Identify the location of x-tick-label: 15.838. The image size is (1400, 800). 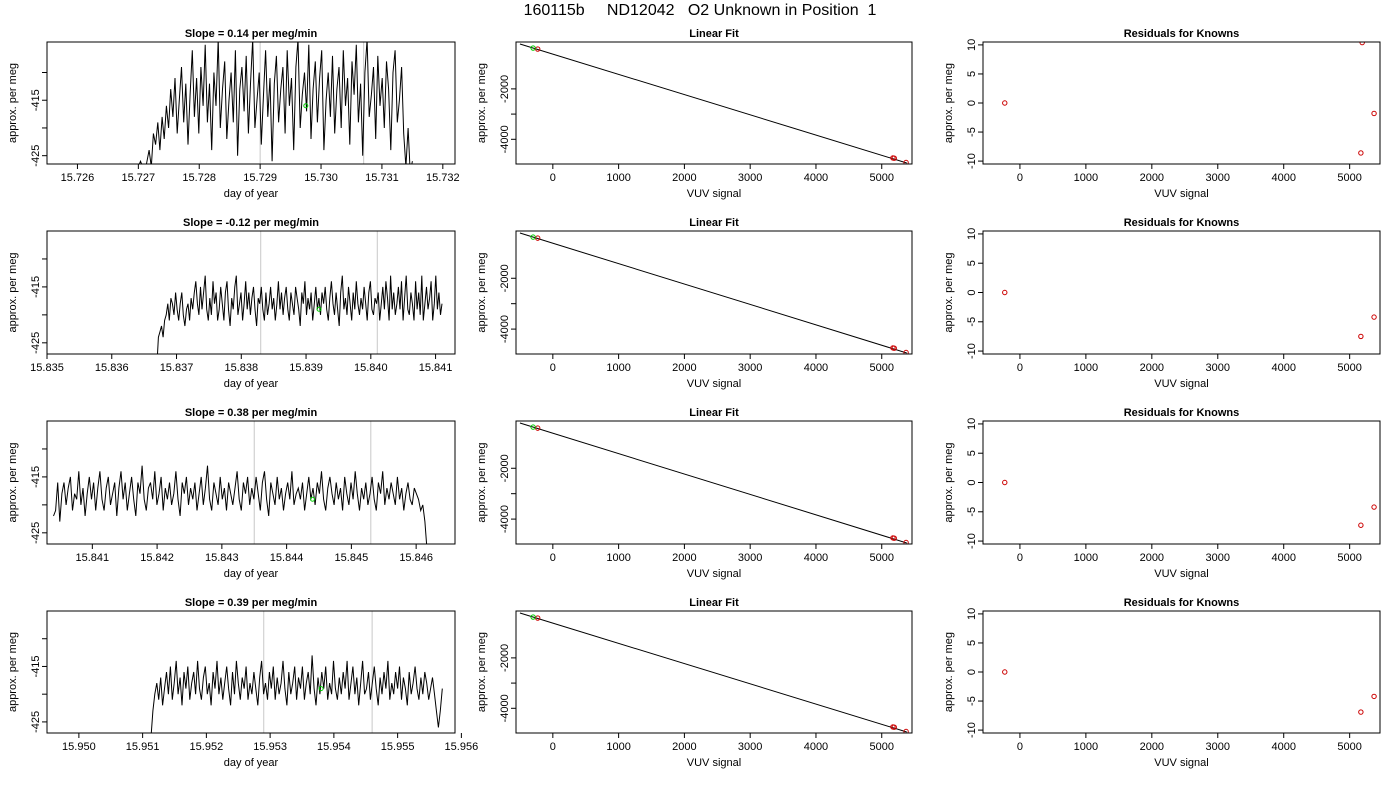
(241, 368).